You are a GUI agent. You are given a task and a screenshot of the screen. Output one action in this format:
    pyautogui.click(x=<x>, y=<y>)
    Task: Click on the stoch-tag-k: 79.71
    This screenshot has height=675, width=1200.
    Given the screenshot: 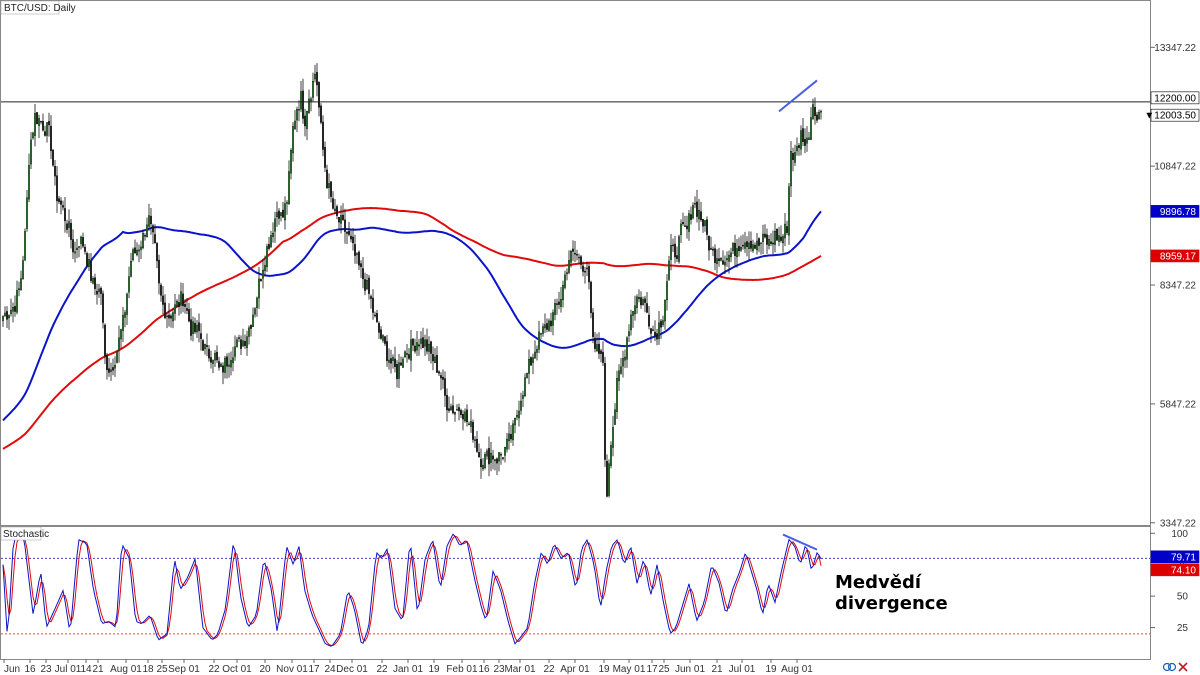 What is the action you would take?
    pyautogui.click(x=1183, y=557)
    